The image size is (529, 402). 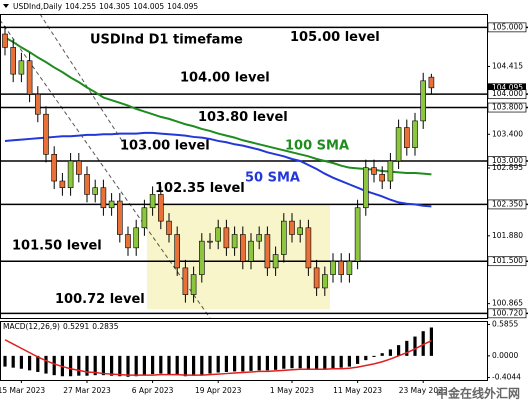 What do you see at coordinates (507, 133) in the screenshot?
I see `y-tick-label: 103.400` at bounding box center [507, 133].